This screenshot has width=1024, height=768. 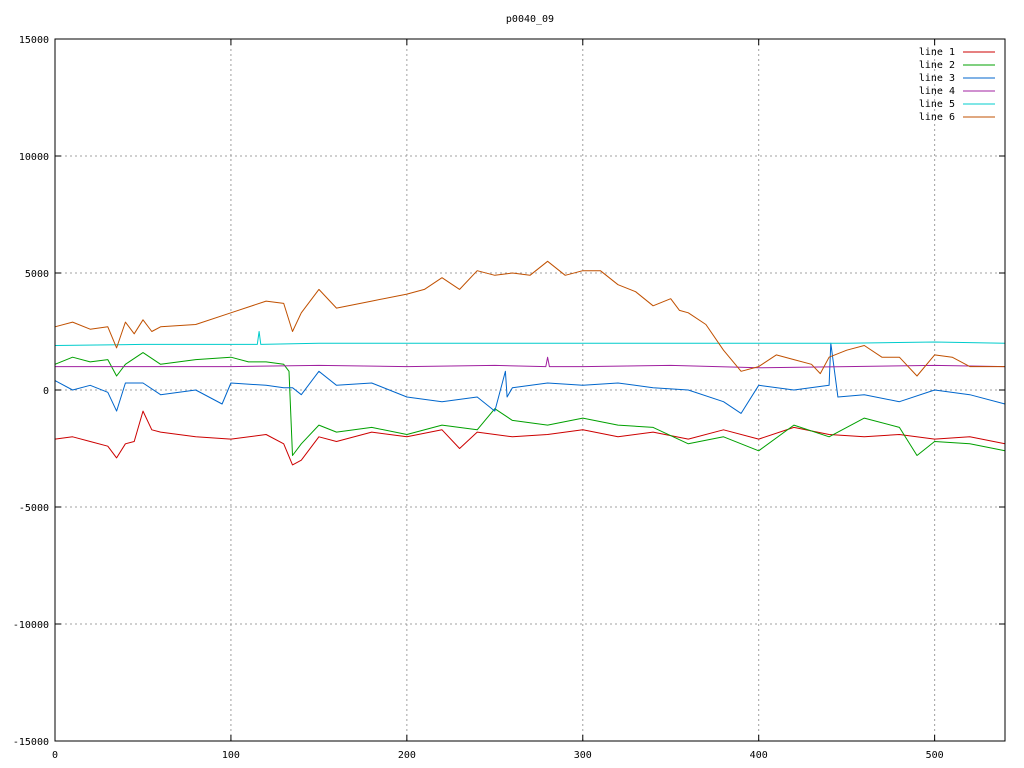 What do you see at coordinates (937, 104) in the screenshot?
I see `legend-label: line 5` at bounding box center [937, 104].